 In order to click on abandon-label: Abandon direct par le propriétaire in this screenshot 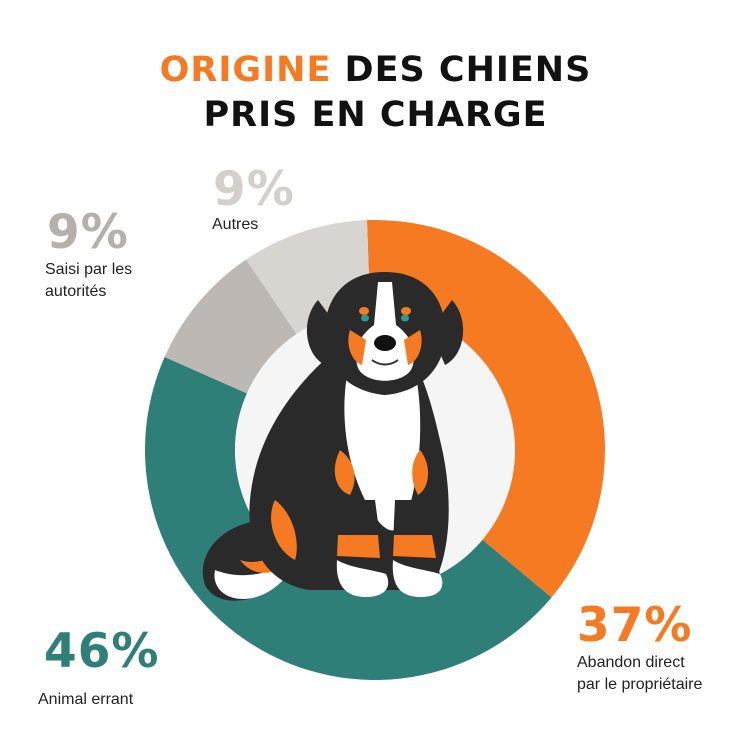, I will do `click(639, 674)`.